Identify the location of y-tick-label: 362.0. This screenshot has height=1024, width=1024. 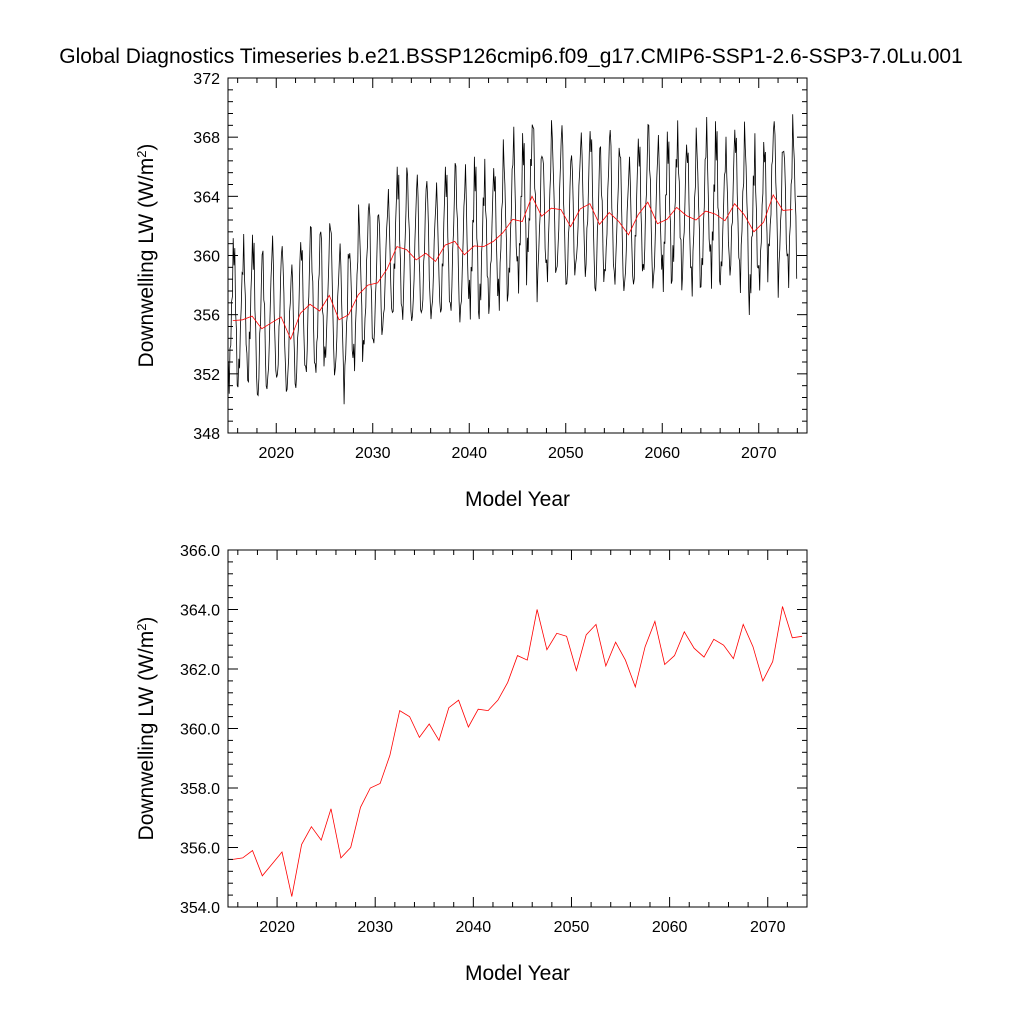
(200, 670).